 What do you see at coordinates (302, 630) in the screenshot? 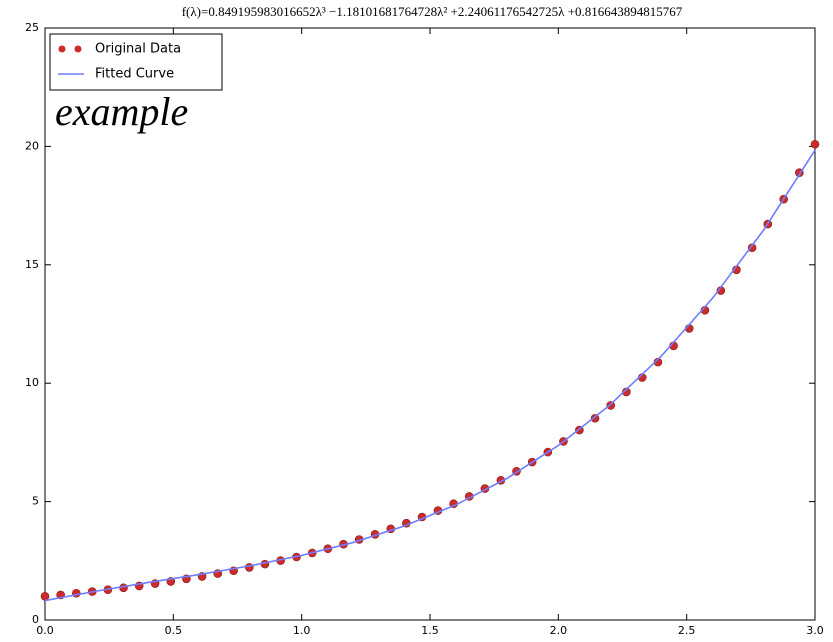
I see `x-tick-label: 1.0` at bounding box center [302, 630].